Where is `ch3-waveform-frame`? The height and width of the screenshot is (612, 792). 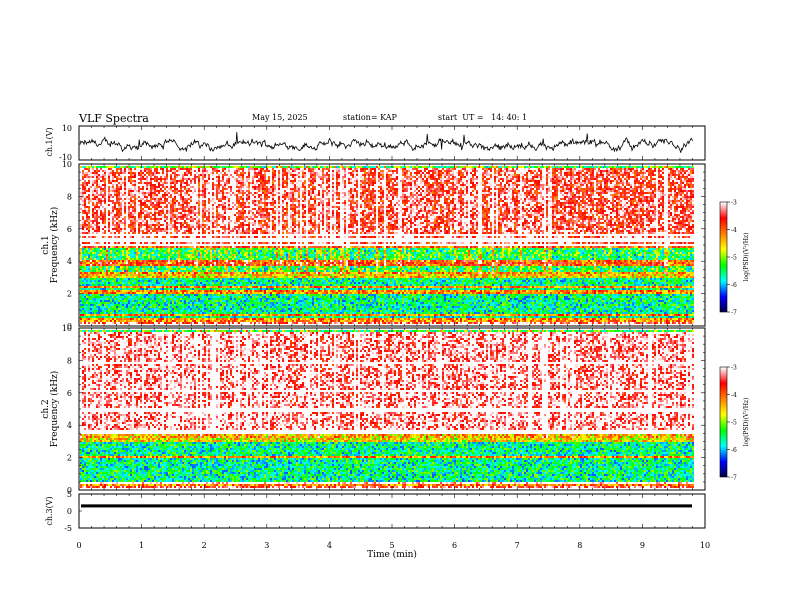
ch3-waveform-frame is located at coordinates (392, 511).